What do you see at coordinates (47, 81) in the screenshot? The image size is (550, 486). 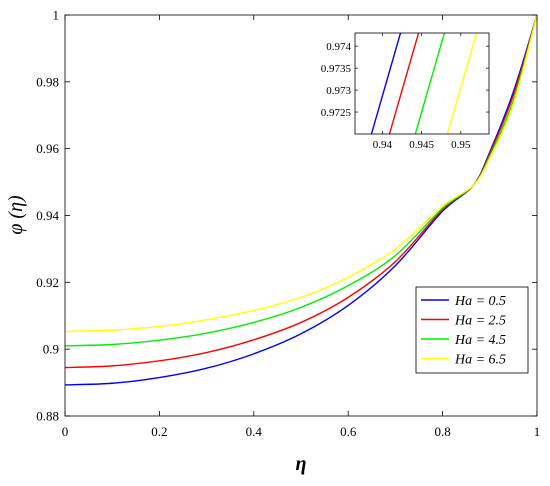 I see `y-tick-label: 0.98` at bounding box center [47, 81].